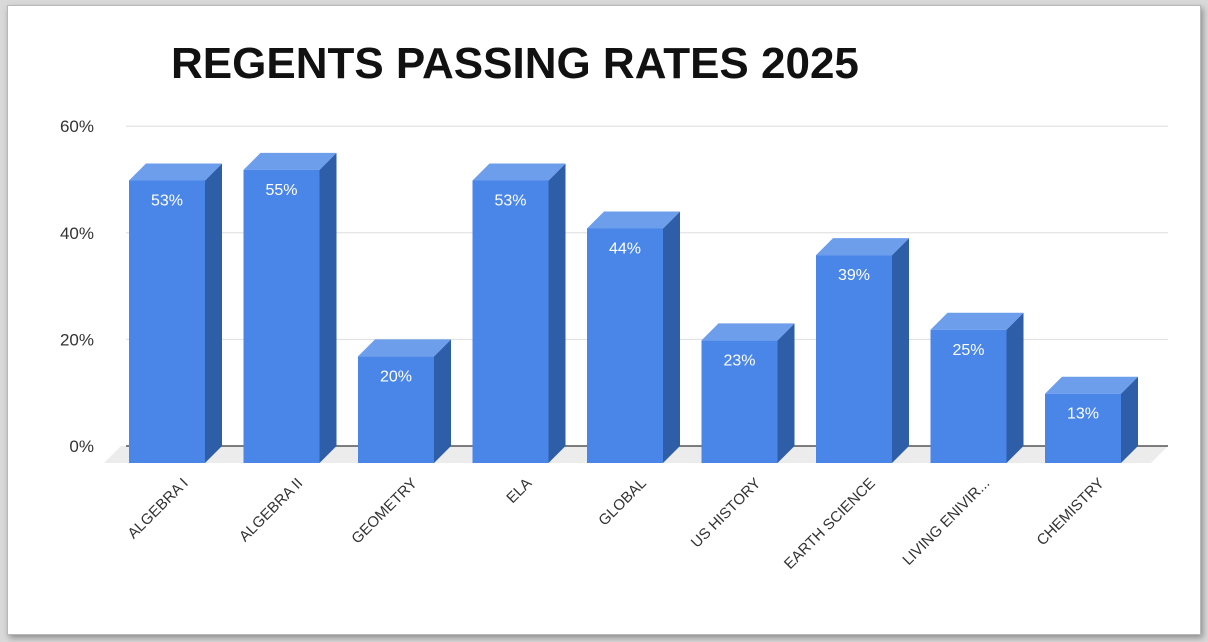 This screenshot has height=642, width=1208. What do you see at coordinates (396, 376) in the screenshot?
I see `data-label: 20%` at bounding box center [396, 376].